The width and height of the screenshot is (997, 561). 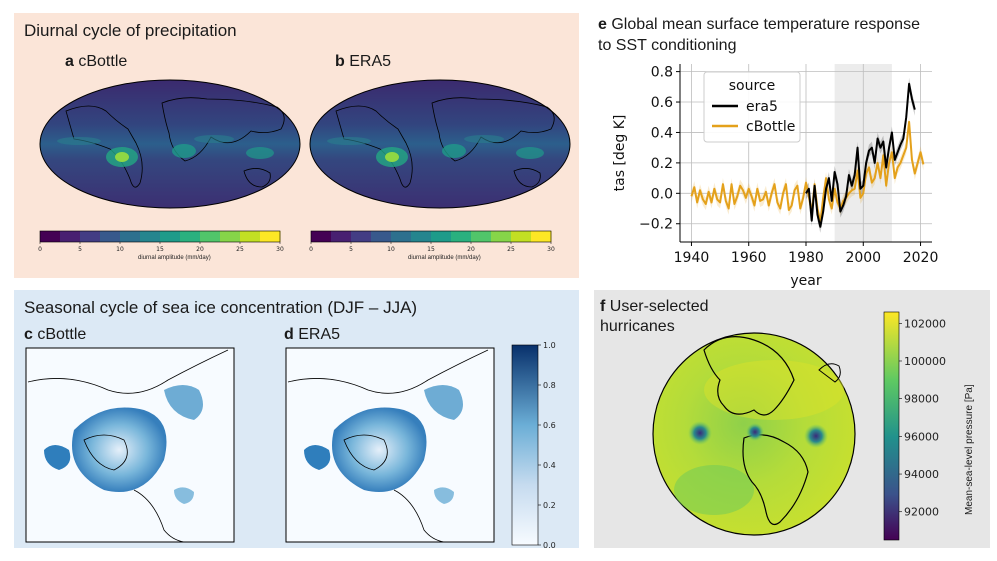 I want to click on hurricanes-title-line1: f User-selected, so click(x=654, y=306).